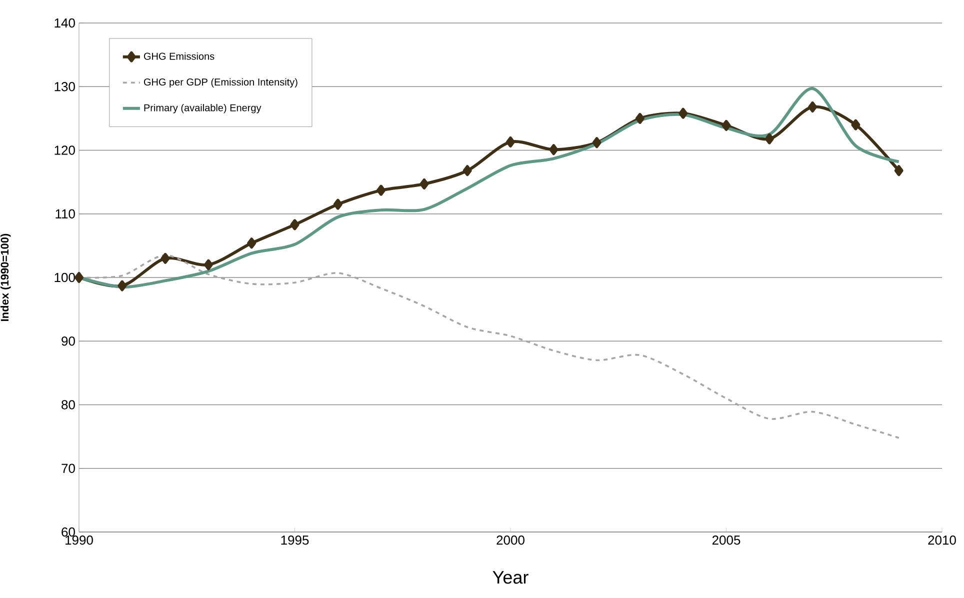 The width and height of the screenshot is (964, 598). What do you see at coordinates (68, 405) in the screenshot?
I see `y-tick-label: 80` at bounding box center [68, 405].